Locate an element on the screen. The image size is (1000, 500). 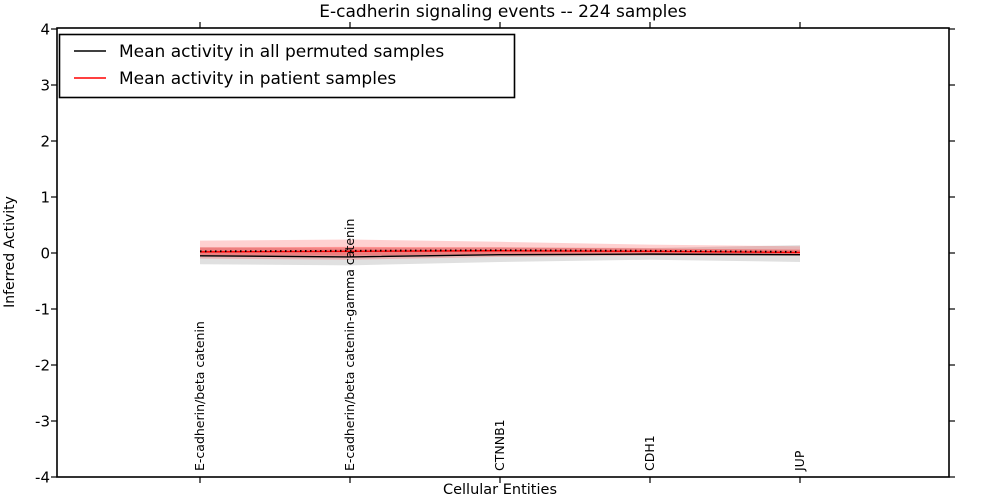
x-tick-label: CDH1 is located at coordinates (649, 453).